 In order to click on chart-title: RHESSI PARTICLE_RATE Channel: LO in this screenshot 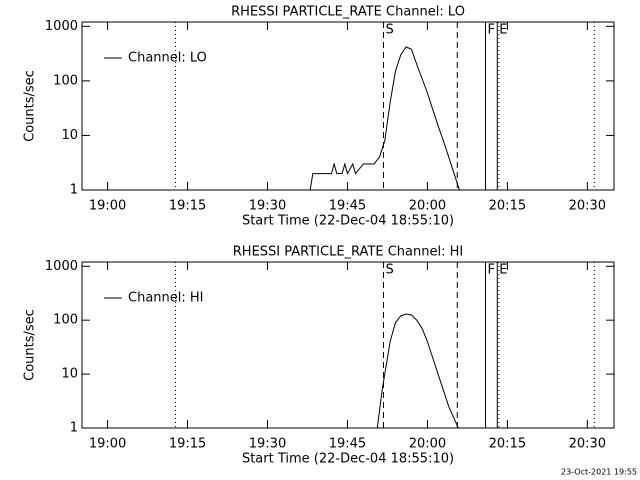, I will do `click(348, 12)`.